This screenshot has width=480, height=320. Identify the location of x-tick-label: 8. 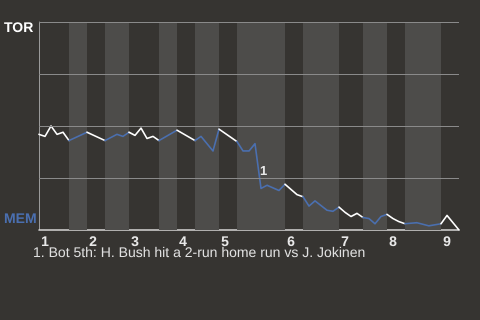
(393, 241).